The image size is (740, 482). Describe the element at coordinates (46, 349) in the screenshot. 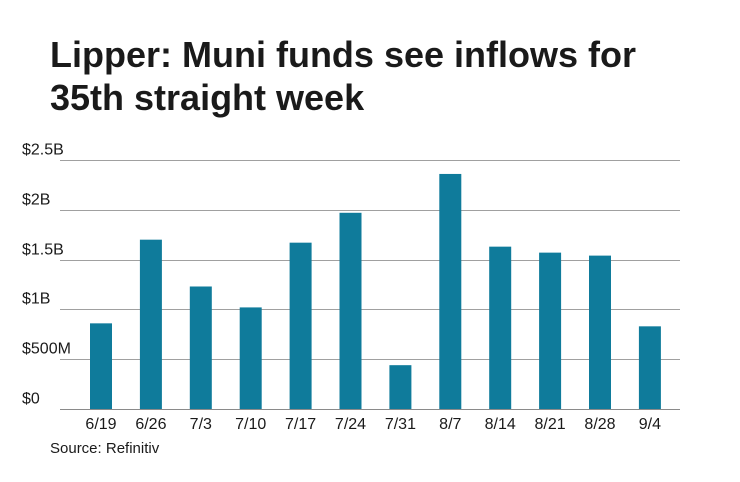

I see `y-tick-label-1: $500M` at that location.